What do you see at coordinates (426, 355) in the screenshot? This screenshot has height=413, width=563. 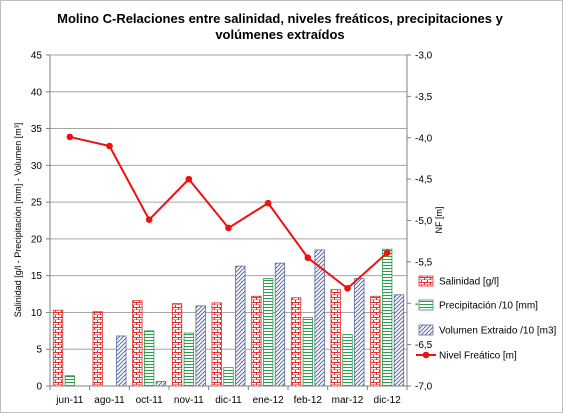 I see `nivel-freatico-legend-marker` at bounding box center [426, 355].